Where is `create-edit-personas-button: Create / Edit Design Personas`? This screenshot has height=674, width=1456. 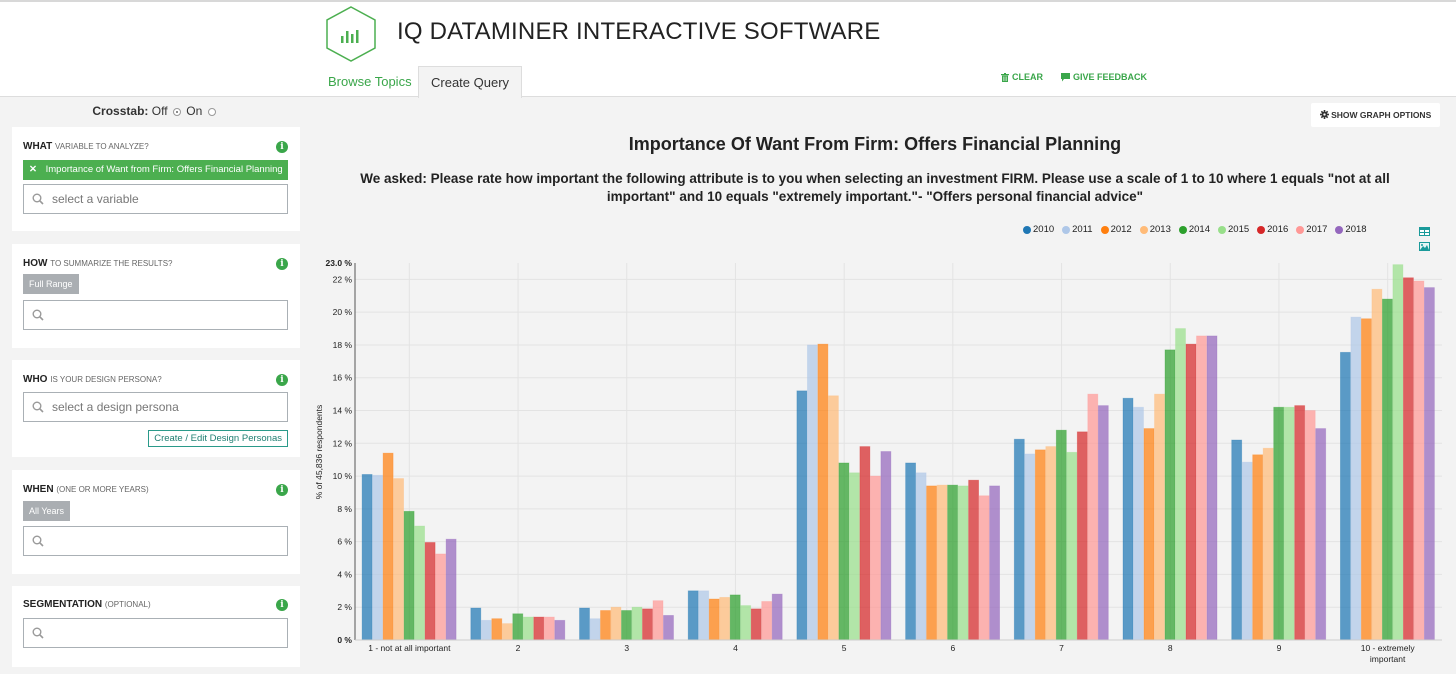
create-edit-personas-button: Create / Edit Design Personas is located at coordinates (218, 438).